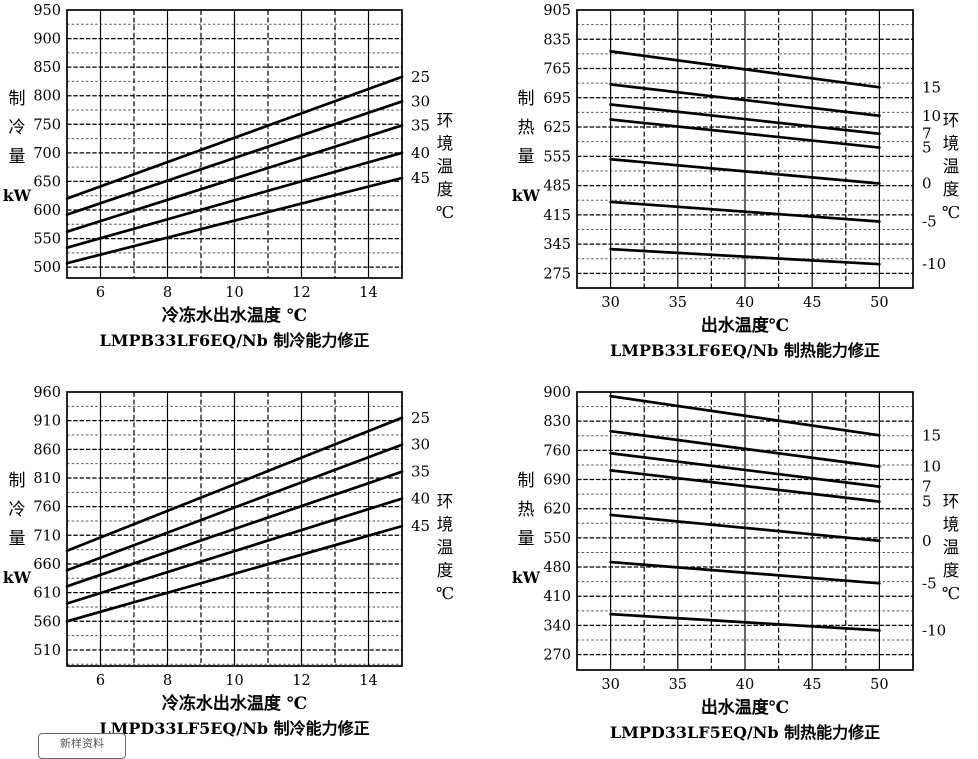 The width and height of the screenshot is (978, 759). I want to click on x-tick-label: 12, so click(301, 293).